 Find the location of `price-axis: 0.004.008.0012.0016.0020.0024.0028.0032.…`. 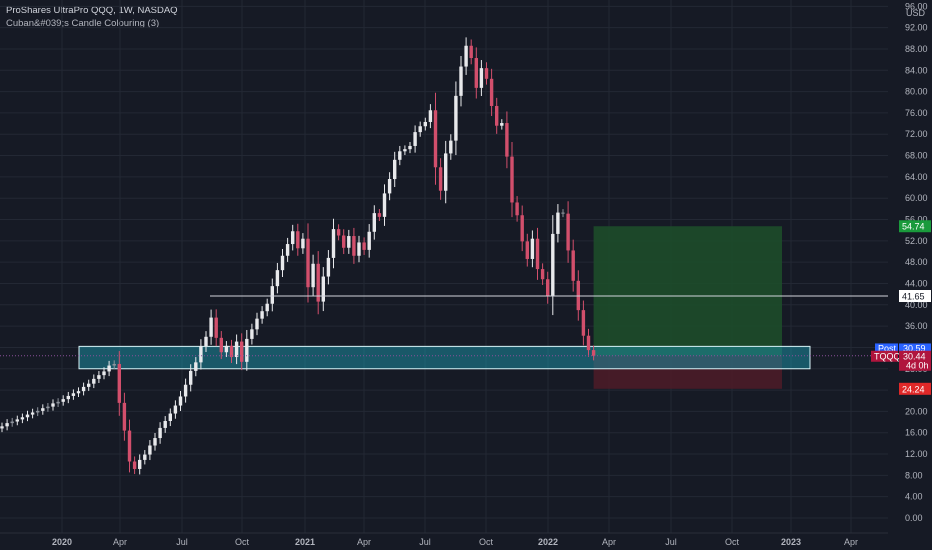

price-axis: 0.004.008.0012.0016.0020.0024.0028.0032.… is located at coordinates (910, 275).